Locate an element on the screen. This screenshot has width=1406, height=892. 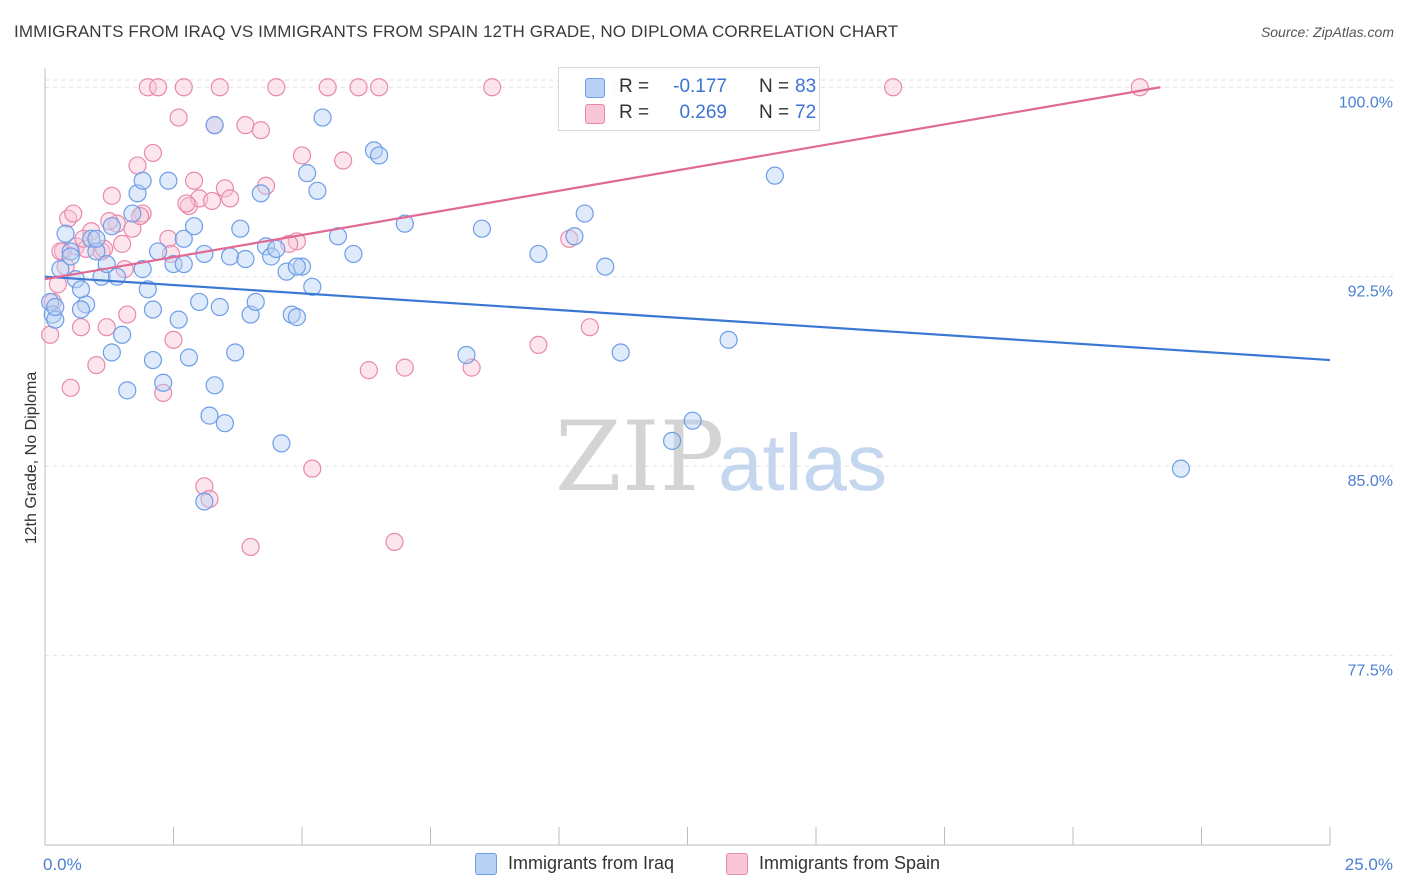
bottom-legend-swatch-iraq is located at coordinates (486, 864).